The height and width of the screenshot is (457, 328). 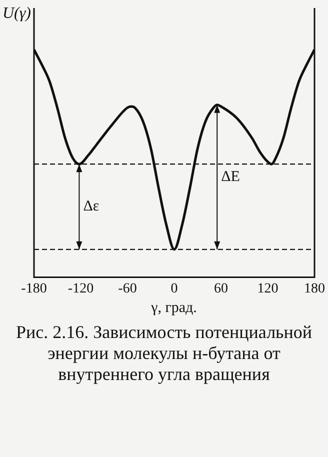 I want to click on x-tick-label: 60, so click(x=221, y=288).